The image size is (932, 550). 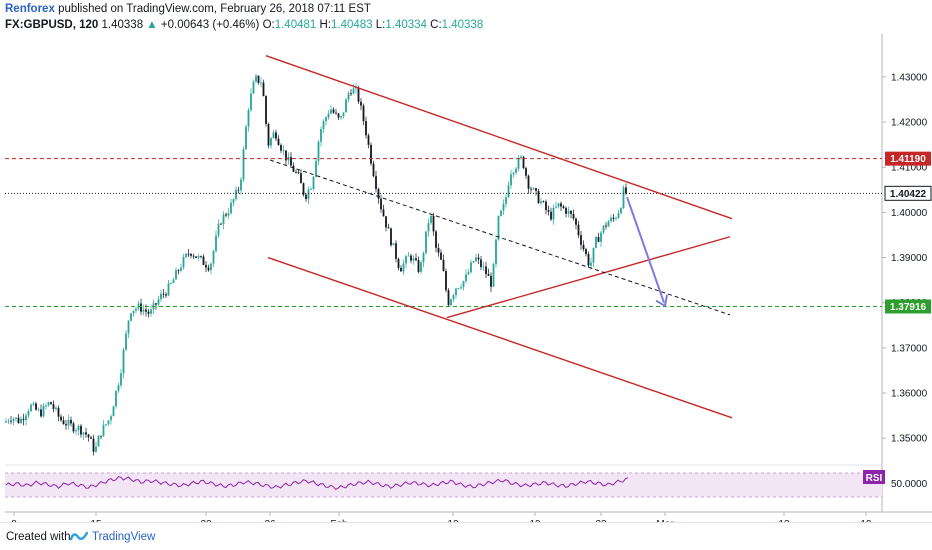 What do you see at coordinates (908, 307) in the screenshot?
I see `support-badge-label: 1.37916` at bounding box center [908, 307].